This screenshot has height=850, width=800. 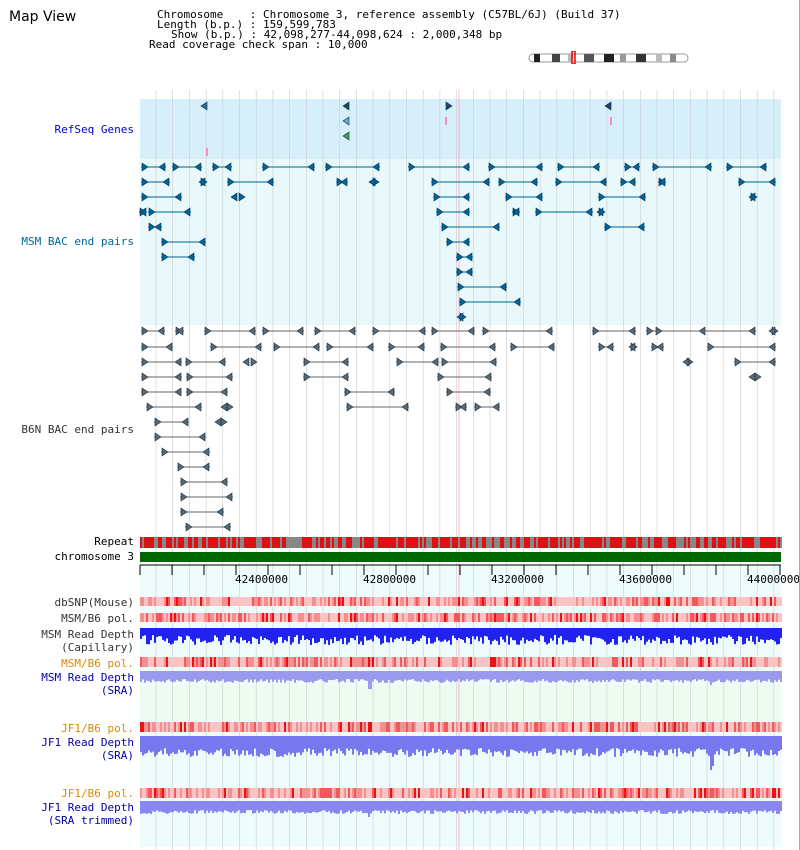 What do you see at coordinates (67, 602) in the screenshot?
I see `read-track-label-dbsnp: dbSNP(Mouse)` at bounding box center [67, 602].